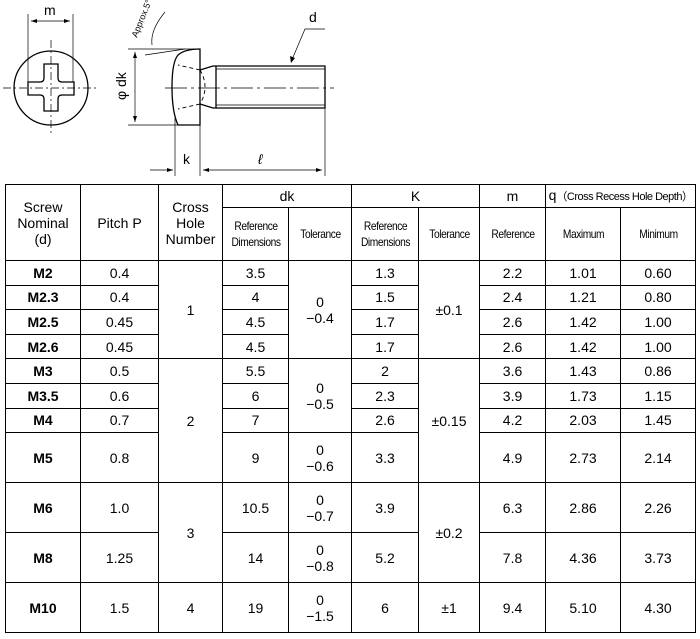  I want to click on cell-pitch: 0.6, so click(119, 395).